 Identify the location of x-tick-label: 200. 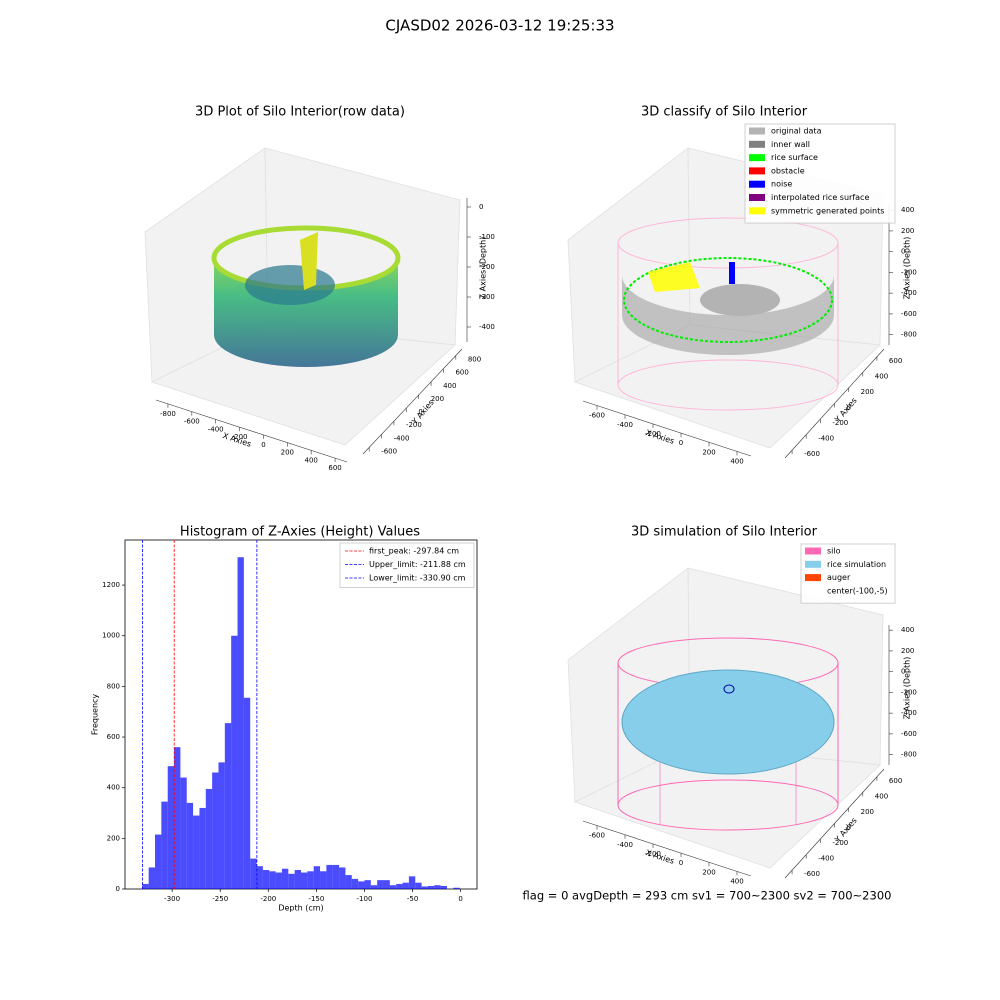
(708, 452).